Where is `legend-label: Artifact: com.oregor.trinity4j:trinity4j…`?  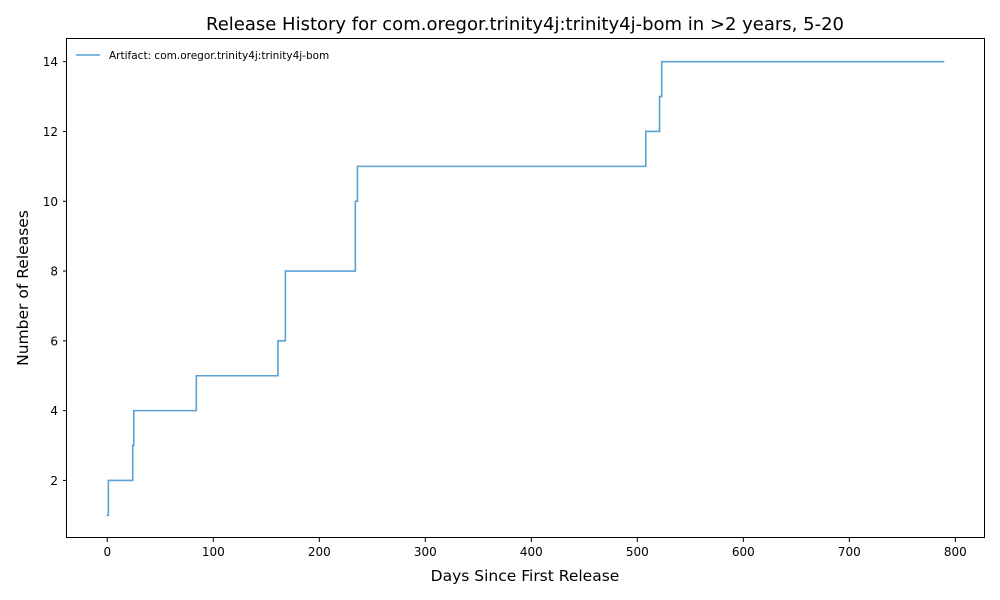
legend-label: Artifact: com.oregor.trinity4j:trinity4j… is located at coordinates (219, 56).